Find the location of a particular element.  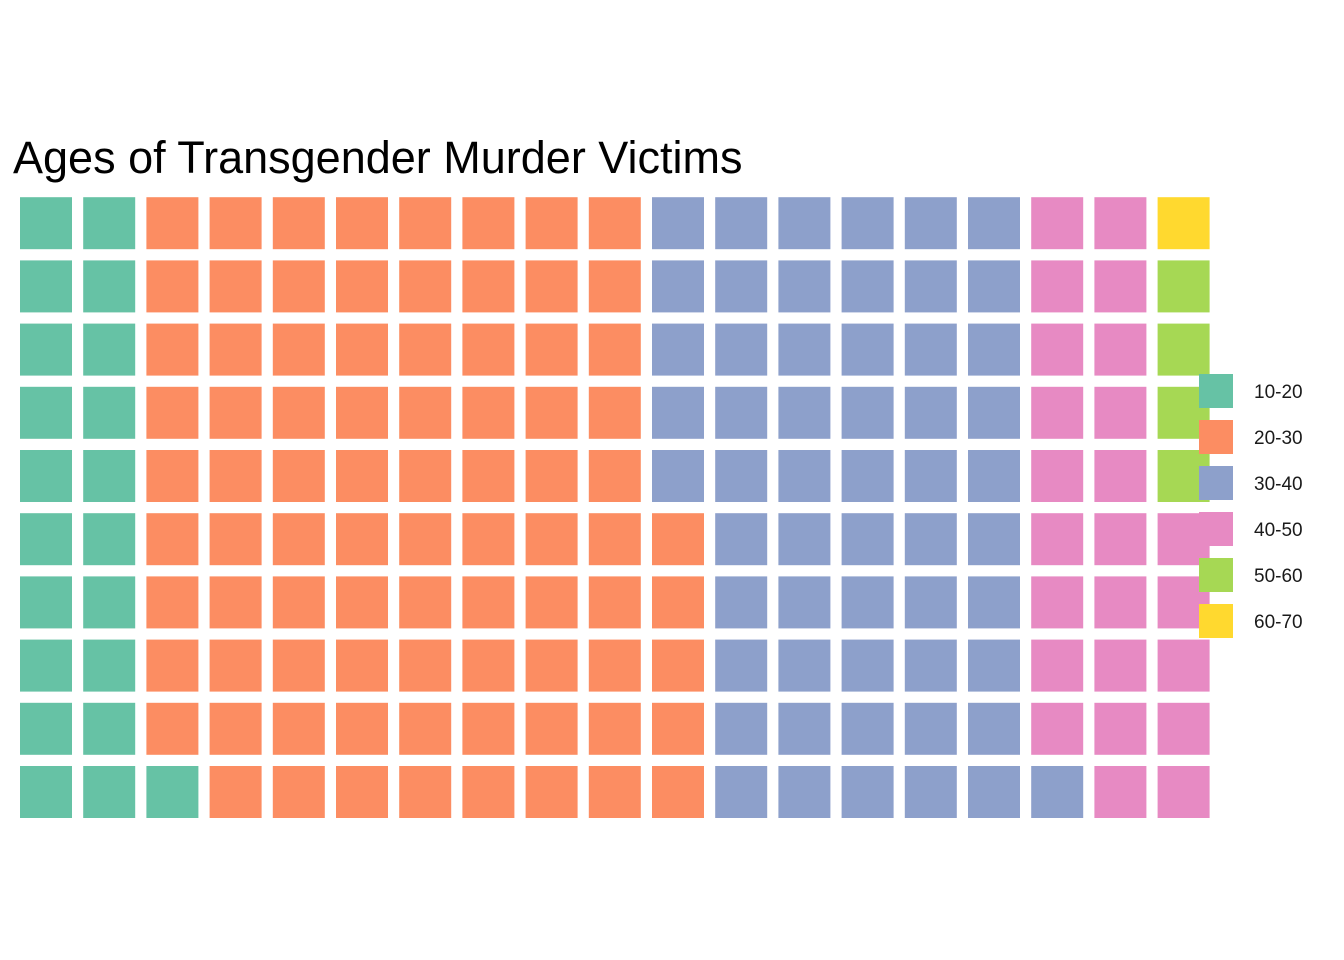

legend-label-60-70: 60-70 is located at coordinates (1278, 622).